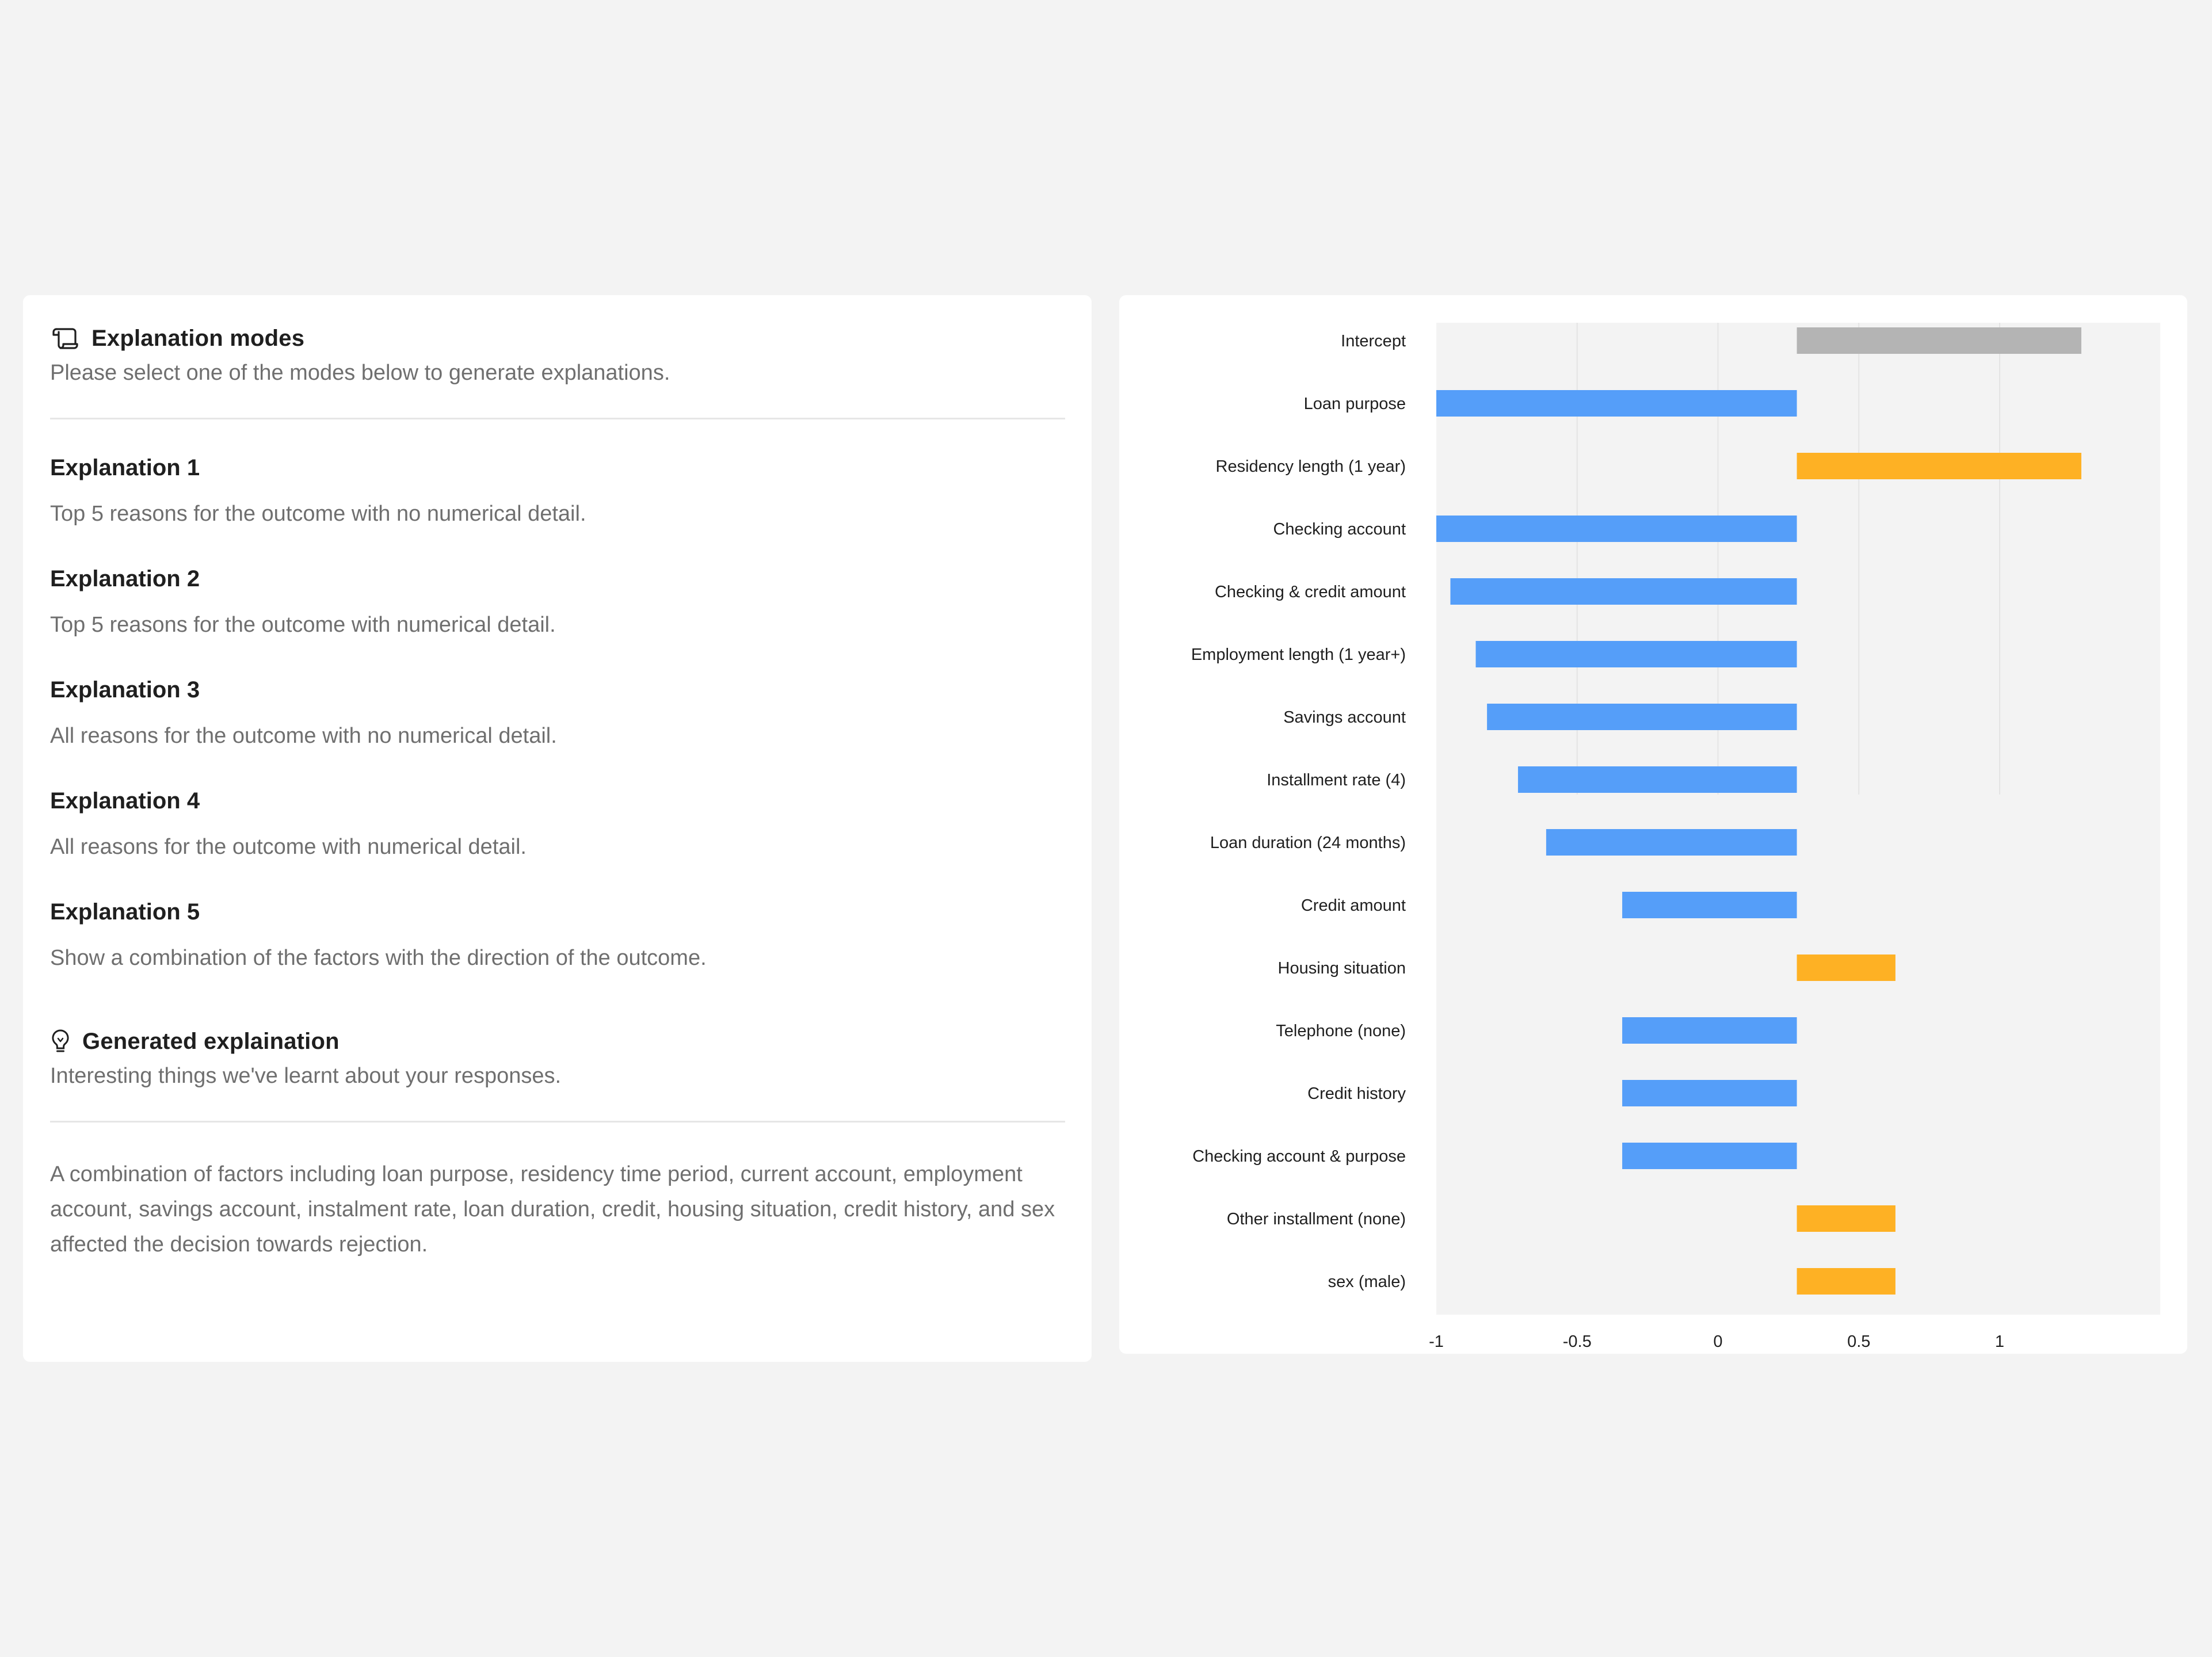  I want to click on category-label: Housing situation, so click(1342, 968).